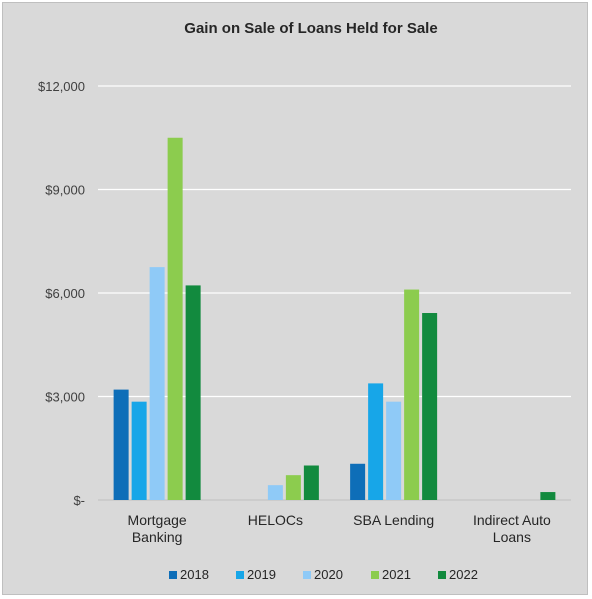  Describe the element at coordinates (61, 86) in the screenshot. I see `y-tick-label: $12,000` at that location.